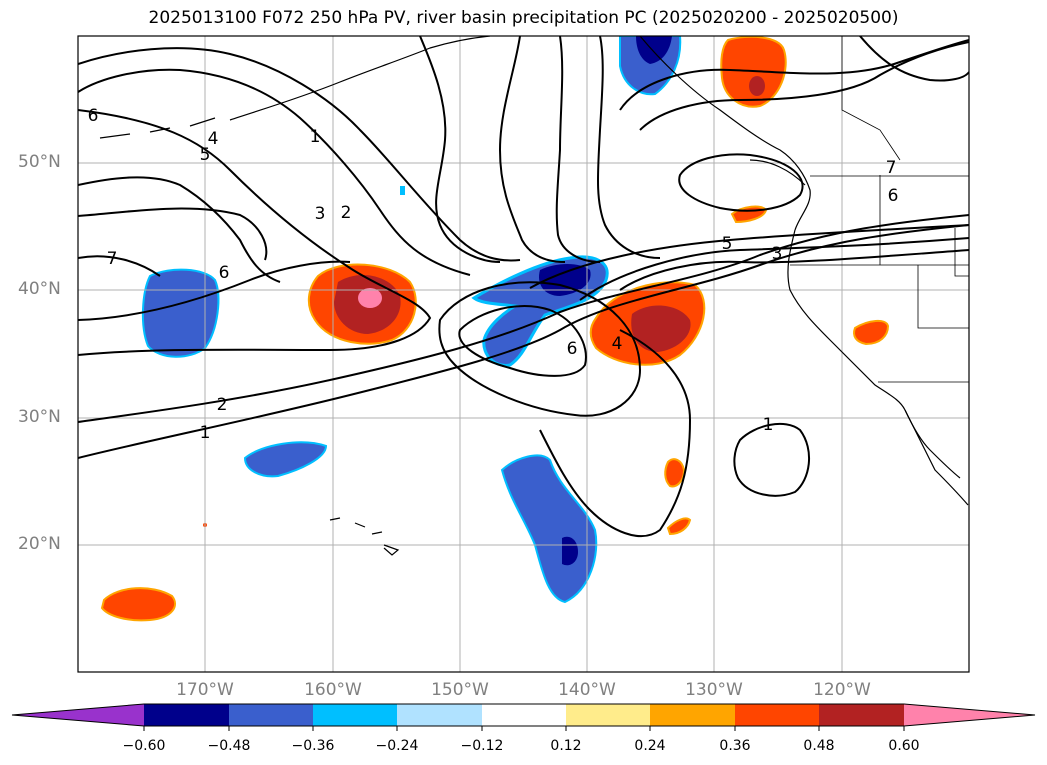 The height and width of the screenshot is (765, 1047). Describe the element at coordinates (78, 715) in the screenshot. I see `colorbar-extend-left` at that location.